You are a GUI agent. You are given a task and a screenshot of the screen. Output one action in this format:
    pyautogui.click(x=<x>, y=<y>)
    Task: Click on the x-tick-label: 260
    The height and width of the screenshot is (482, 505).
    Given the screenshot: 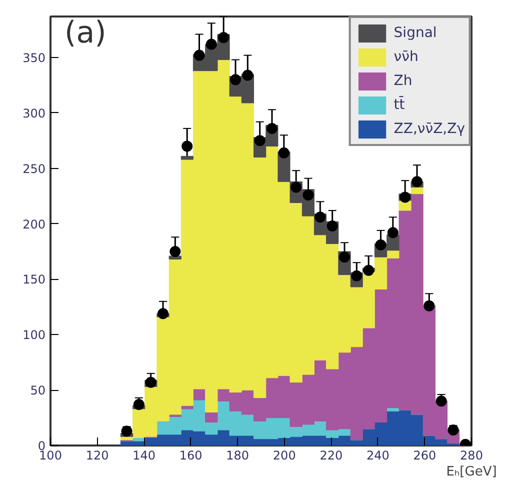 What is the action you would take?
    pyautogui.click(x=424, y=455)
    